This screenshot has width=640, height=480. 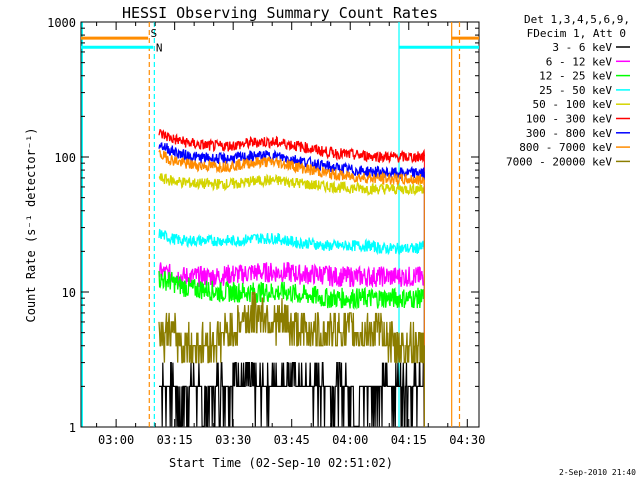 I want to click on x-tick-label: 04:15, so click(x=409, y=440).